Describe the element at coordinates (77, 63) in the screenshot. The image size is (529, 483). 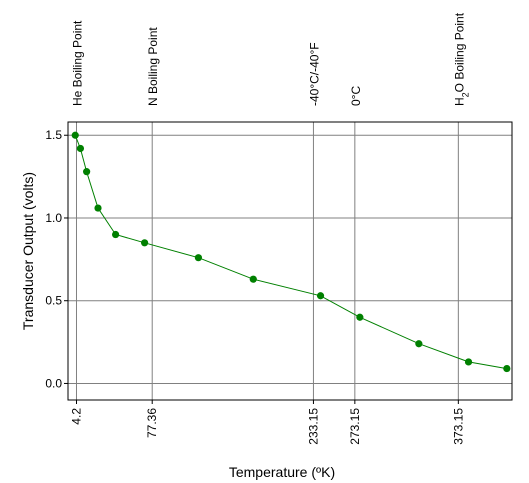
I see `reference-label: He Boiling Point` at that location.